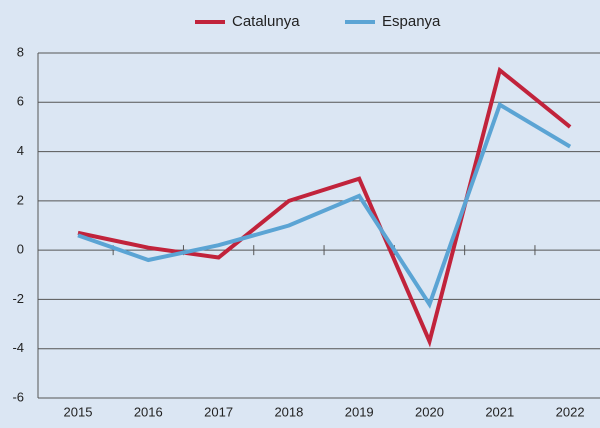 The height and width of the screenshot is (428, 600). What do you see at coordinates (78, 411) in the screenshot?
I see `x-tick-label: 2015` at bounding box center [78, 411].